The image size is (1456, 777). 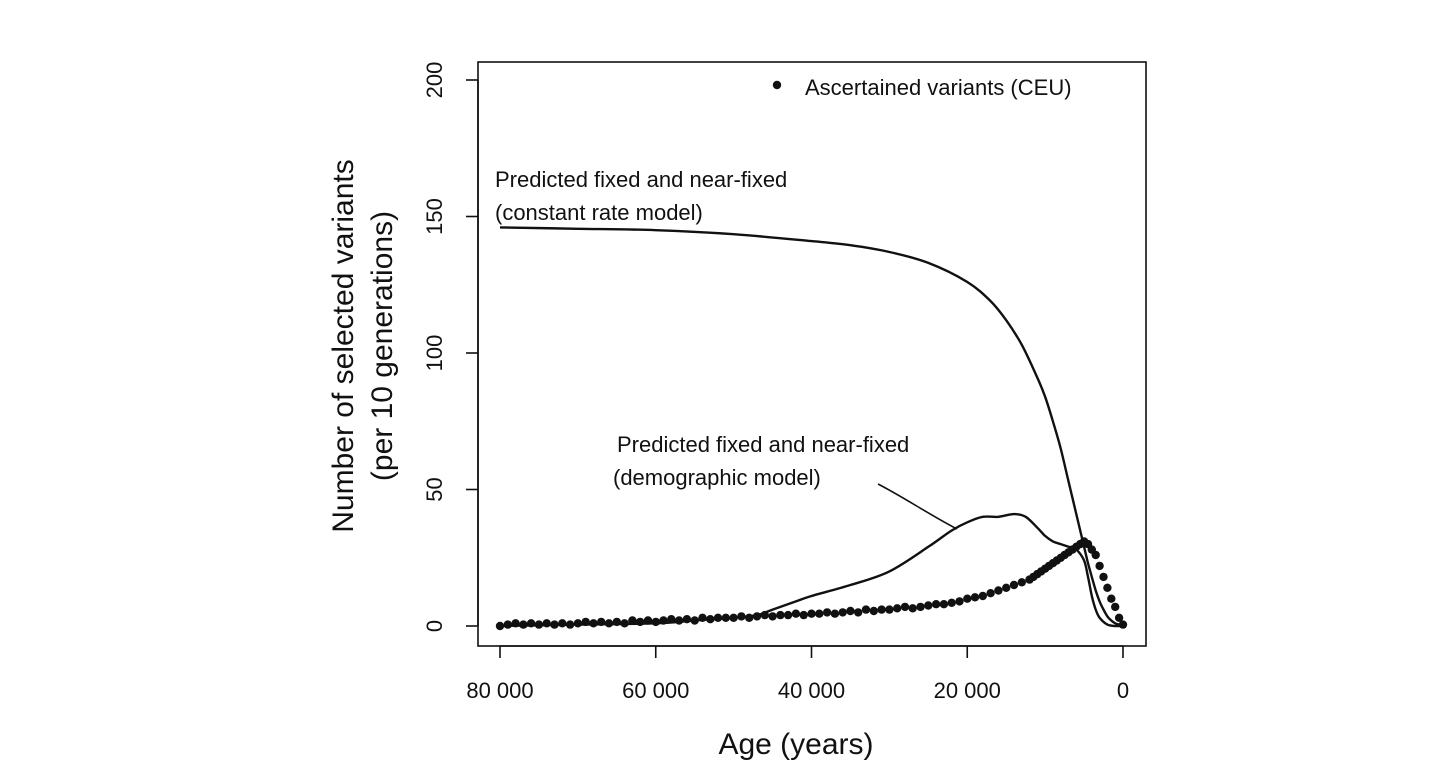 I want to click on x-axis-title: Age (years), so click(x=795, y=744).